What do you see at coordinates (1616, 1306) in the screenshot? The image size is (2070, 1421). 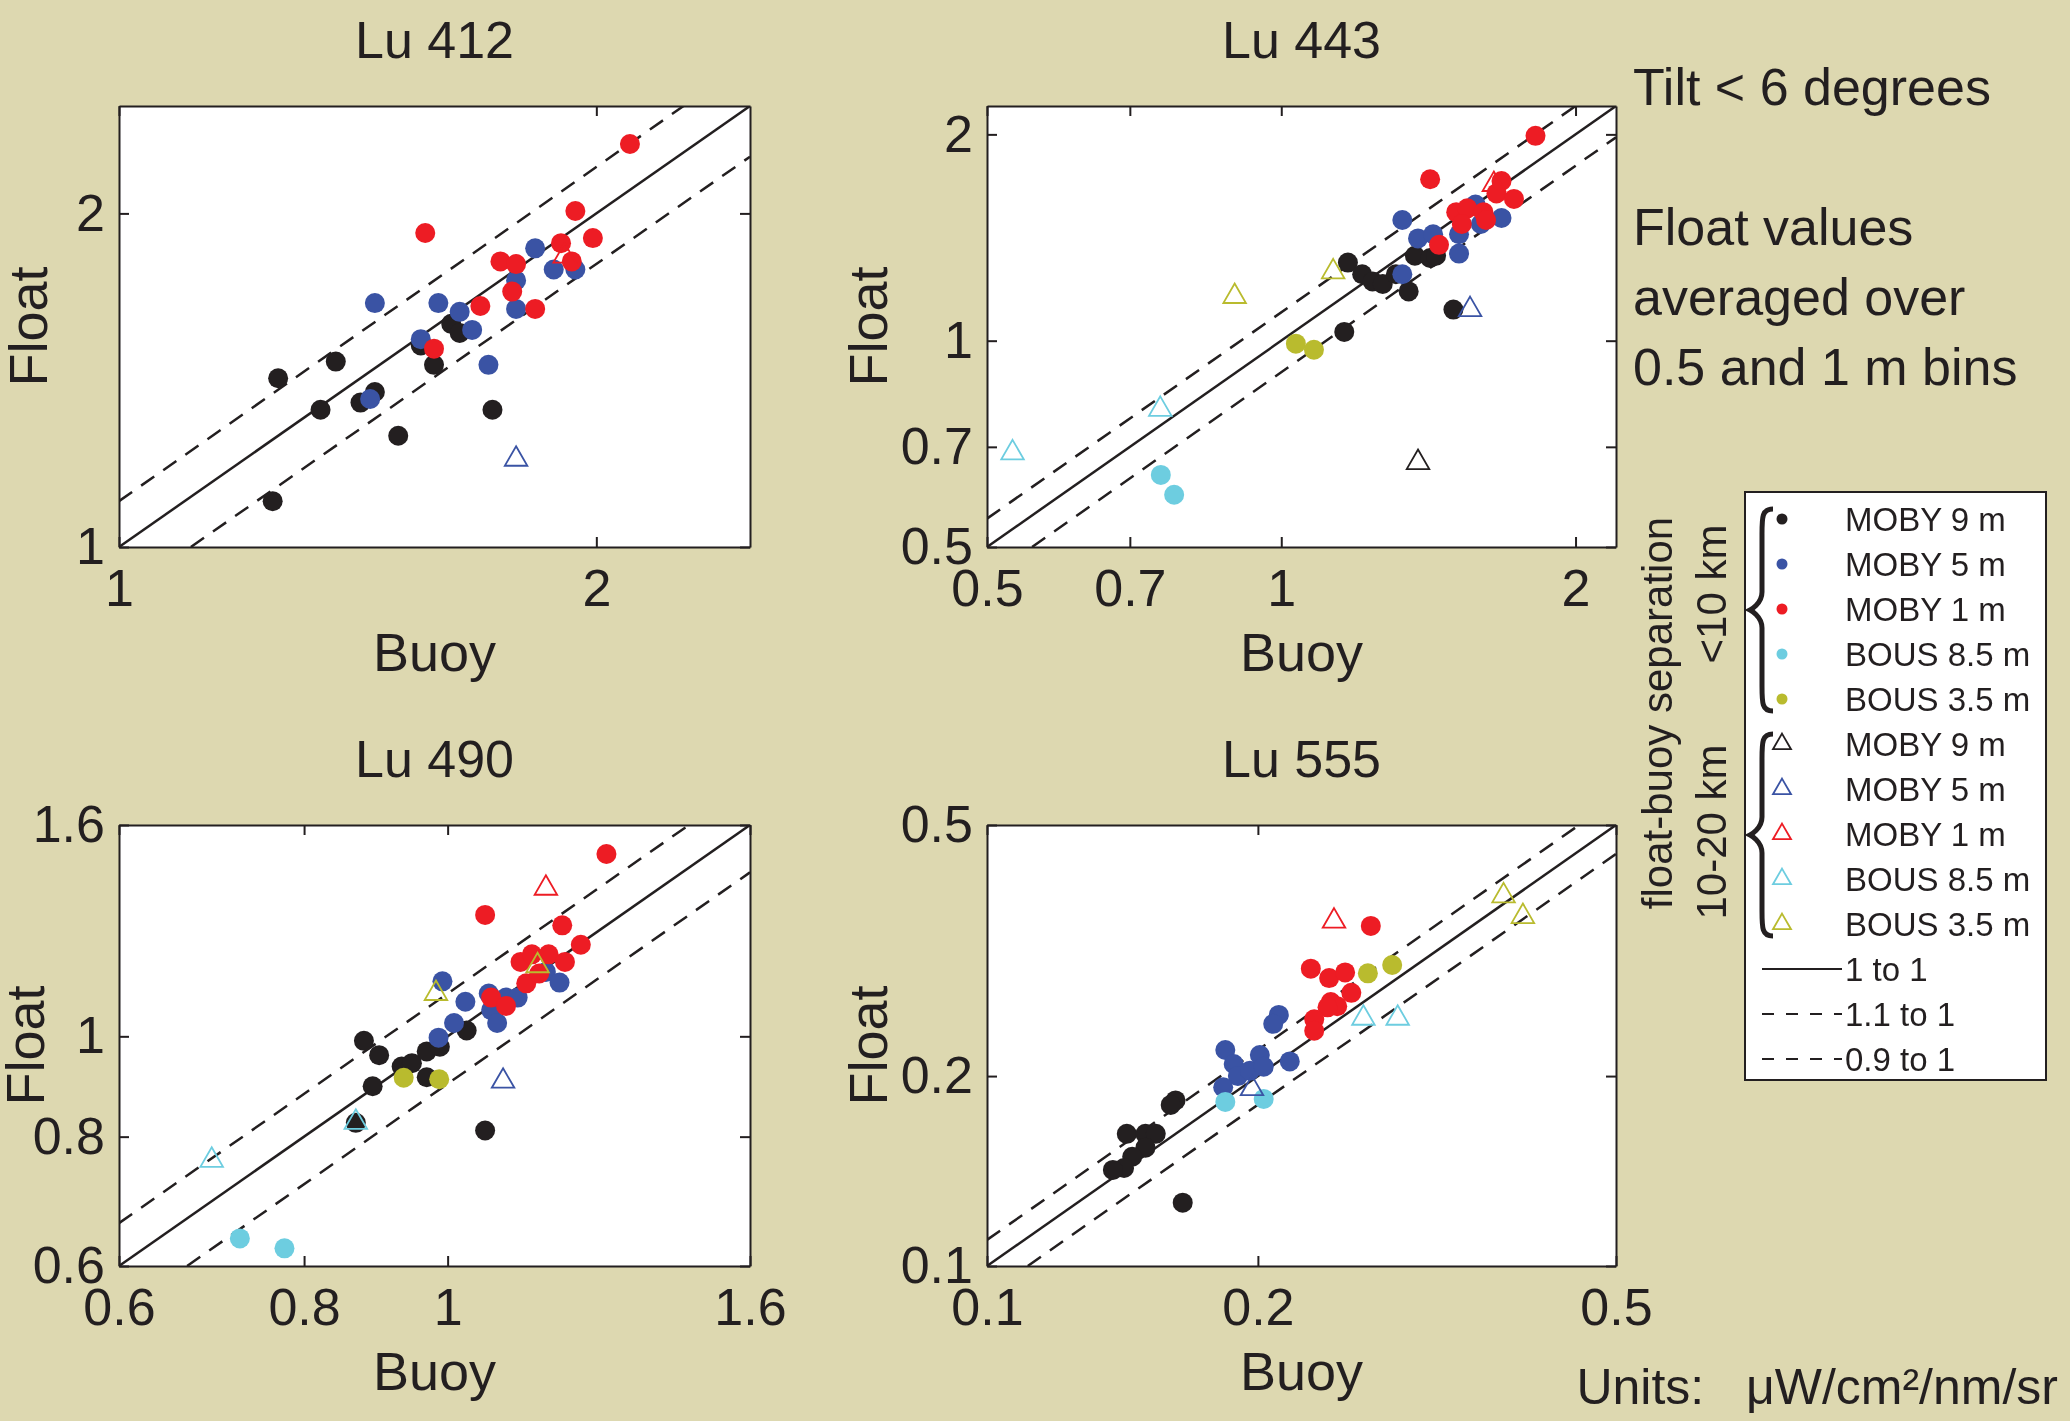 I see `x-tick-label: 0.5` at bounding box center [1616, 1306].